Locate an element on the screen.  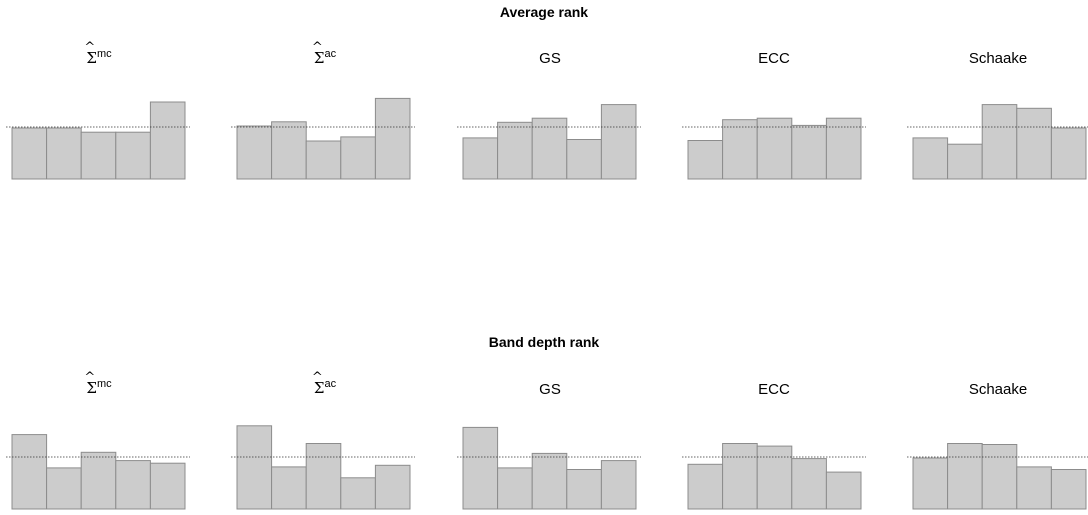
row-title-average-rank: Average rank is located at coordinates (544, 12).